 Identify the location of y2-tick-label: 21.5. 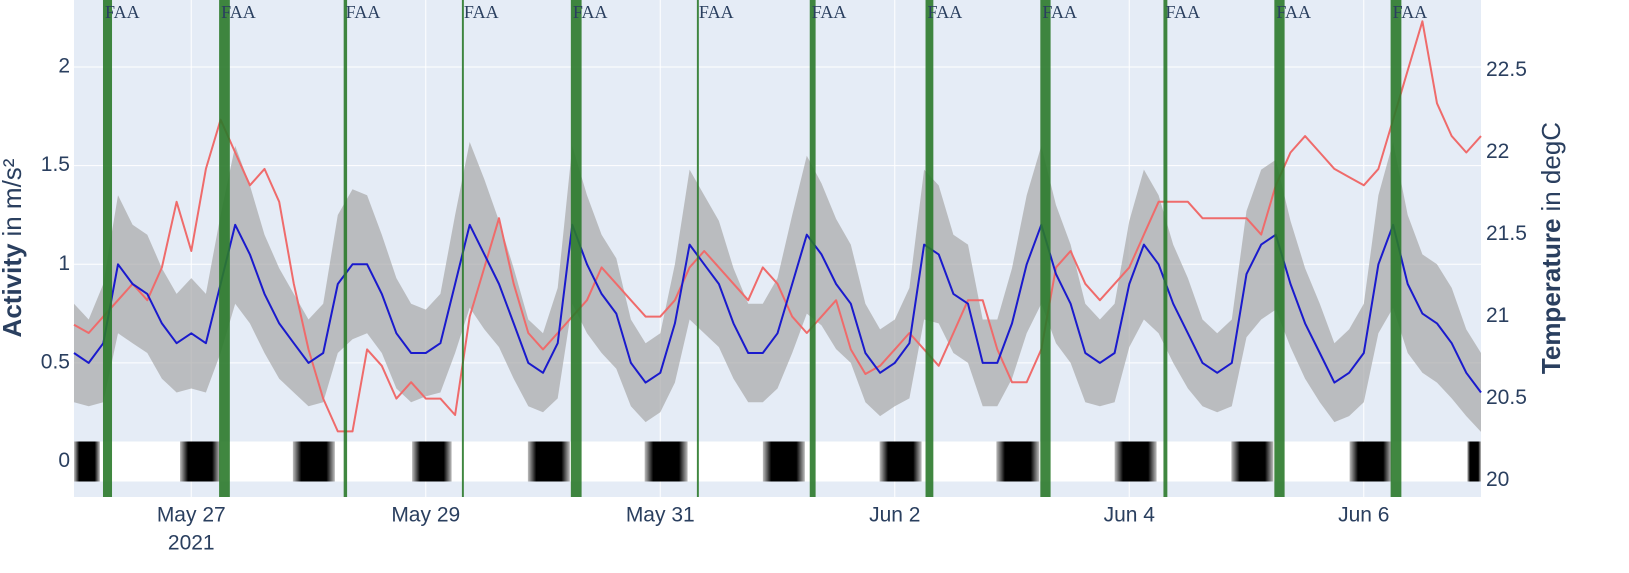
(1506, 233).